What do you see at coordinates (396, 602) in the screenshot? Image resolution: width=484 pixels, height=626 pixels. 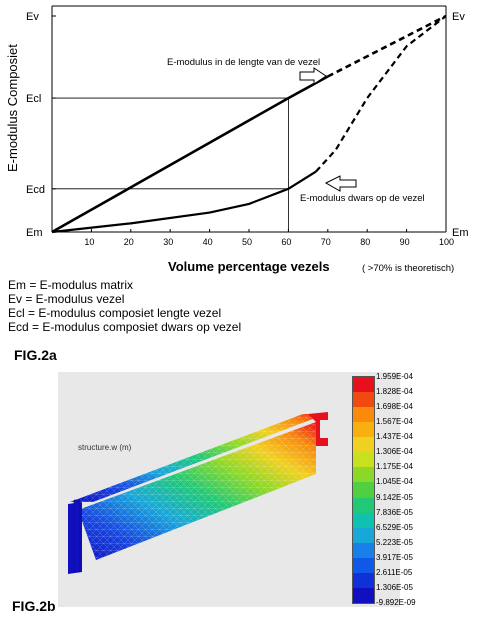 I see `scale-value-label: -9.892E-09` at bounding box center [396, 602].